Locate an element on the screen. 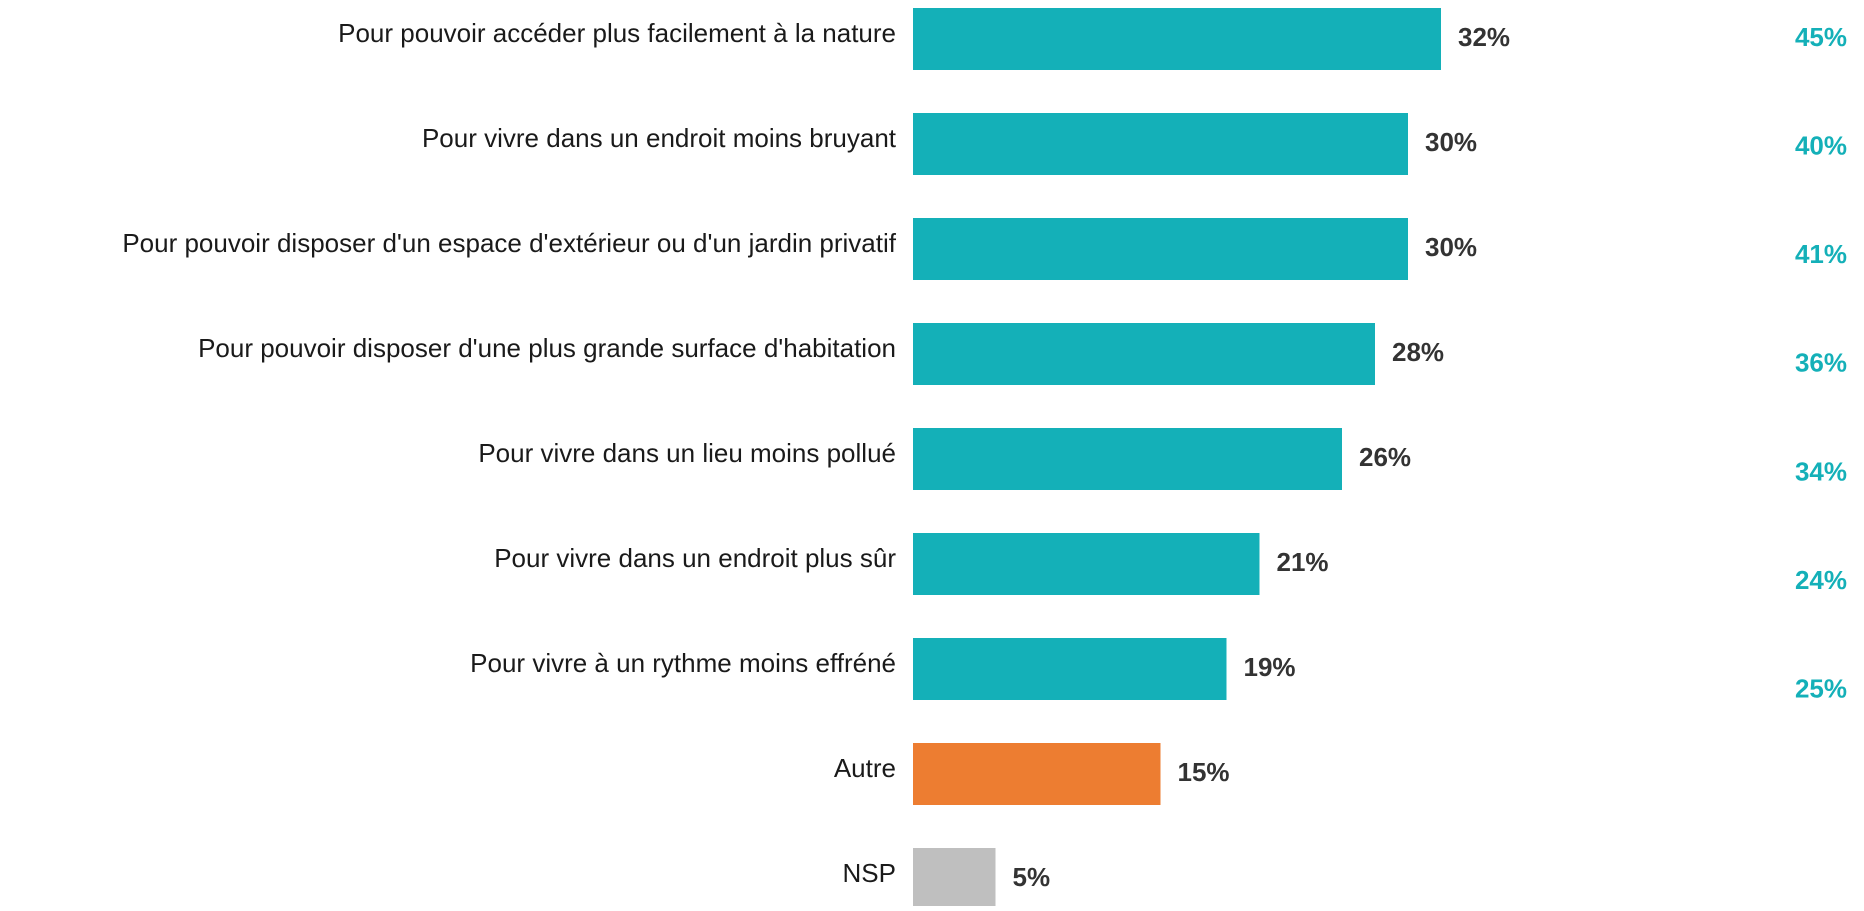 This screenshot has width=1864, height=911. value-label: 28% is located at coordinates (1418, 352).